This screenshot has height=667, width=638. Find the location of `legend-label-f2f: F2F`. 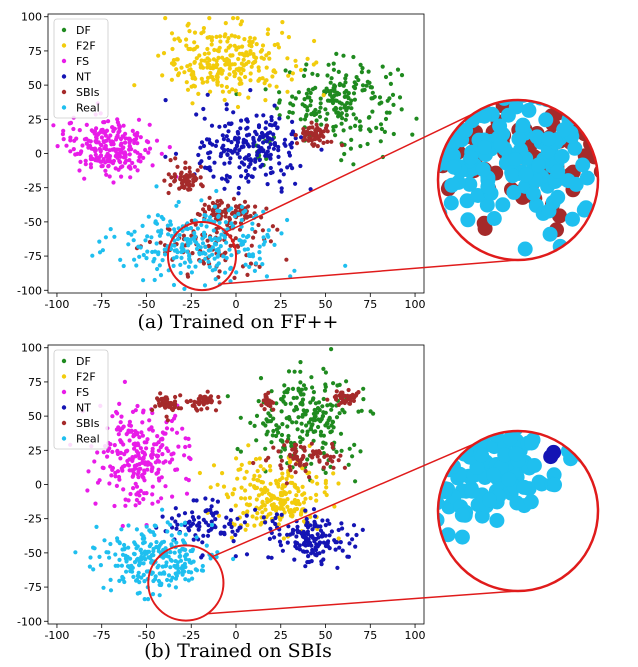

legend-label-f2f: F2F is located at coordinates (86, 46).